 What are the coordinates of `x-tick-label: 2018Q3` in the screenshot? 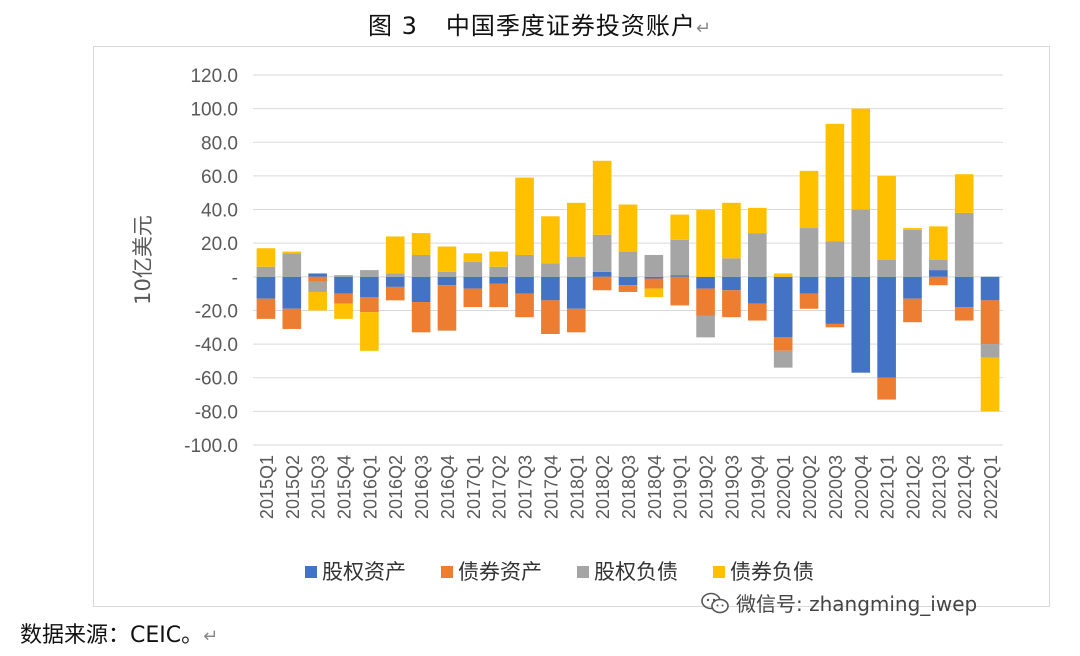 It's located at (629, 487).